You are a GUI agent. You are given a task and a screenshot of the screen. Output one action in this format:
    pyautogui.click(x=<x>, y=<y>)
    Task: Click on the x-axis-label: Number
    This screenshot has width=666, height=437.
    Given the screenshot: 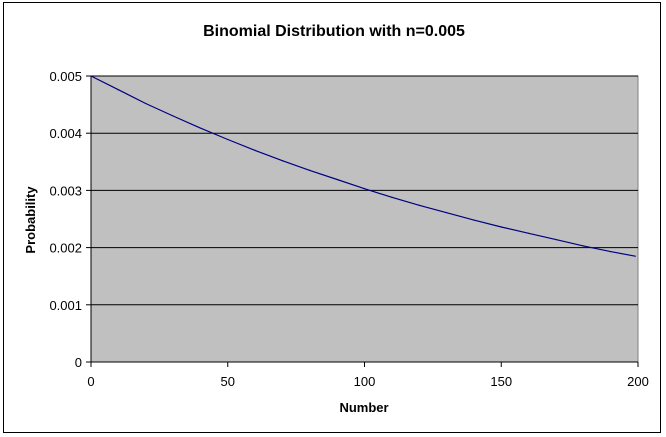 What is the action you would take?
    pyautogui.click(x=363, y=407)
    